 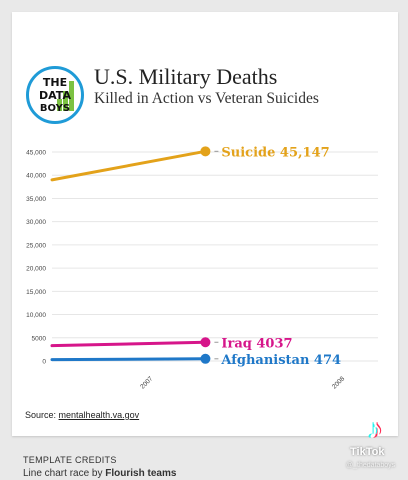 What do you see at coordinates (41, 415) in the screenshot?
I see `source-label: Source:` at bounding box center [41, 415].